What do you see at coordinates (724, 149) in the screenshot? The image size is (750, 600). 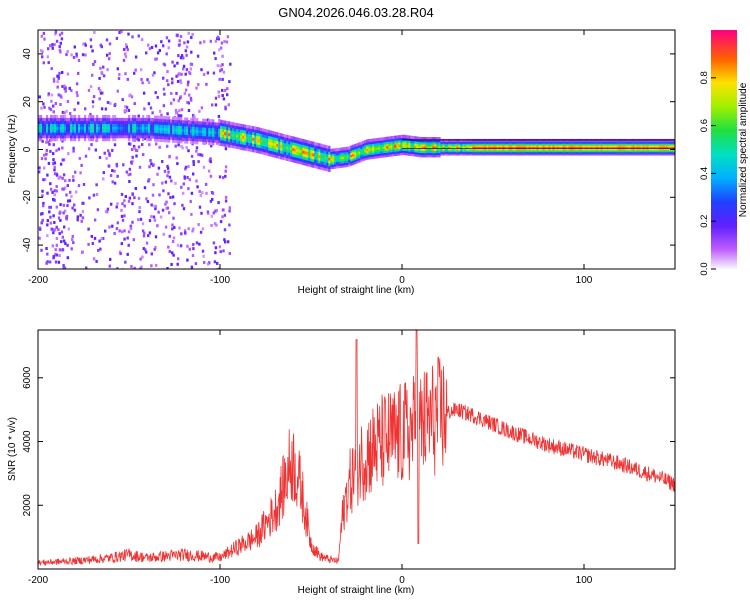 I see `colorbar-gradient` at bounding box center [724, 149].